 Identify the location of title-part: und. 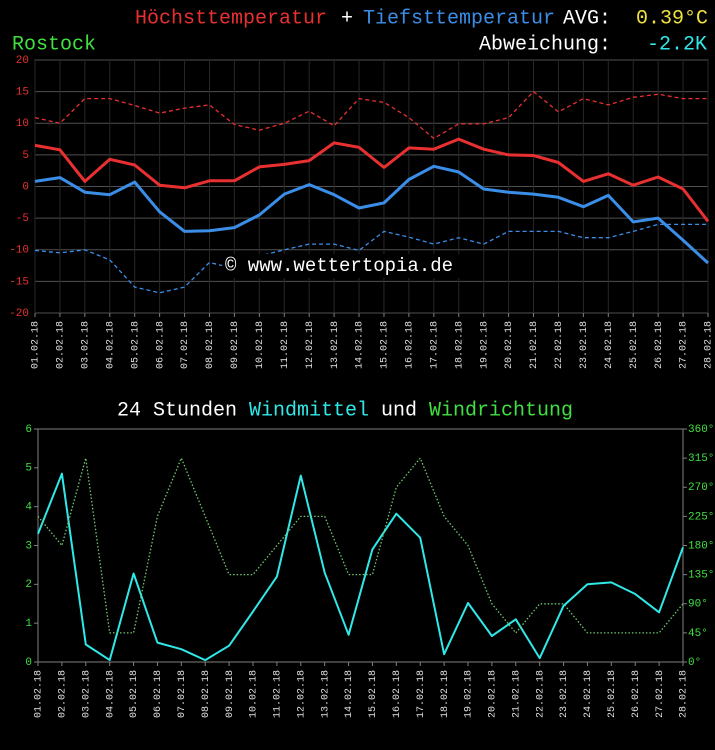
(399, 410).